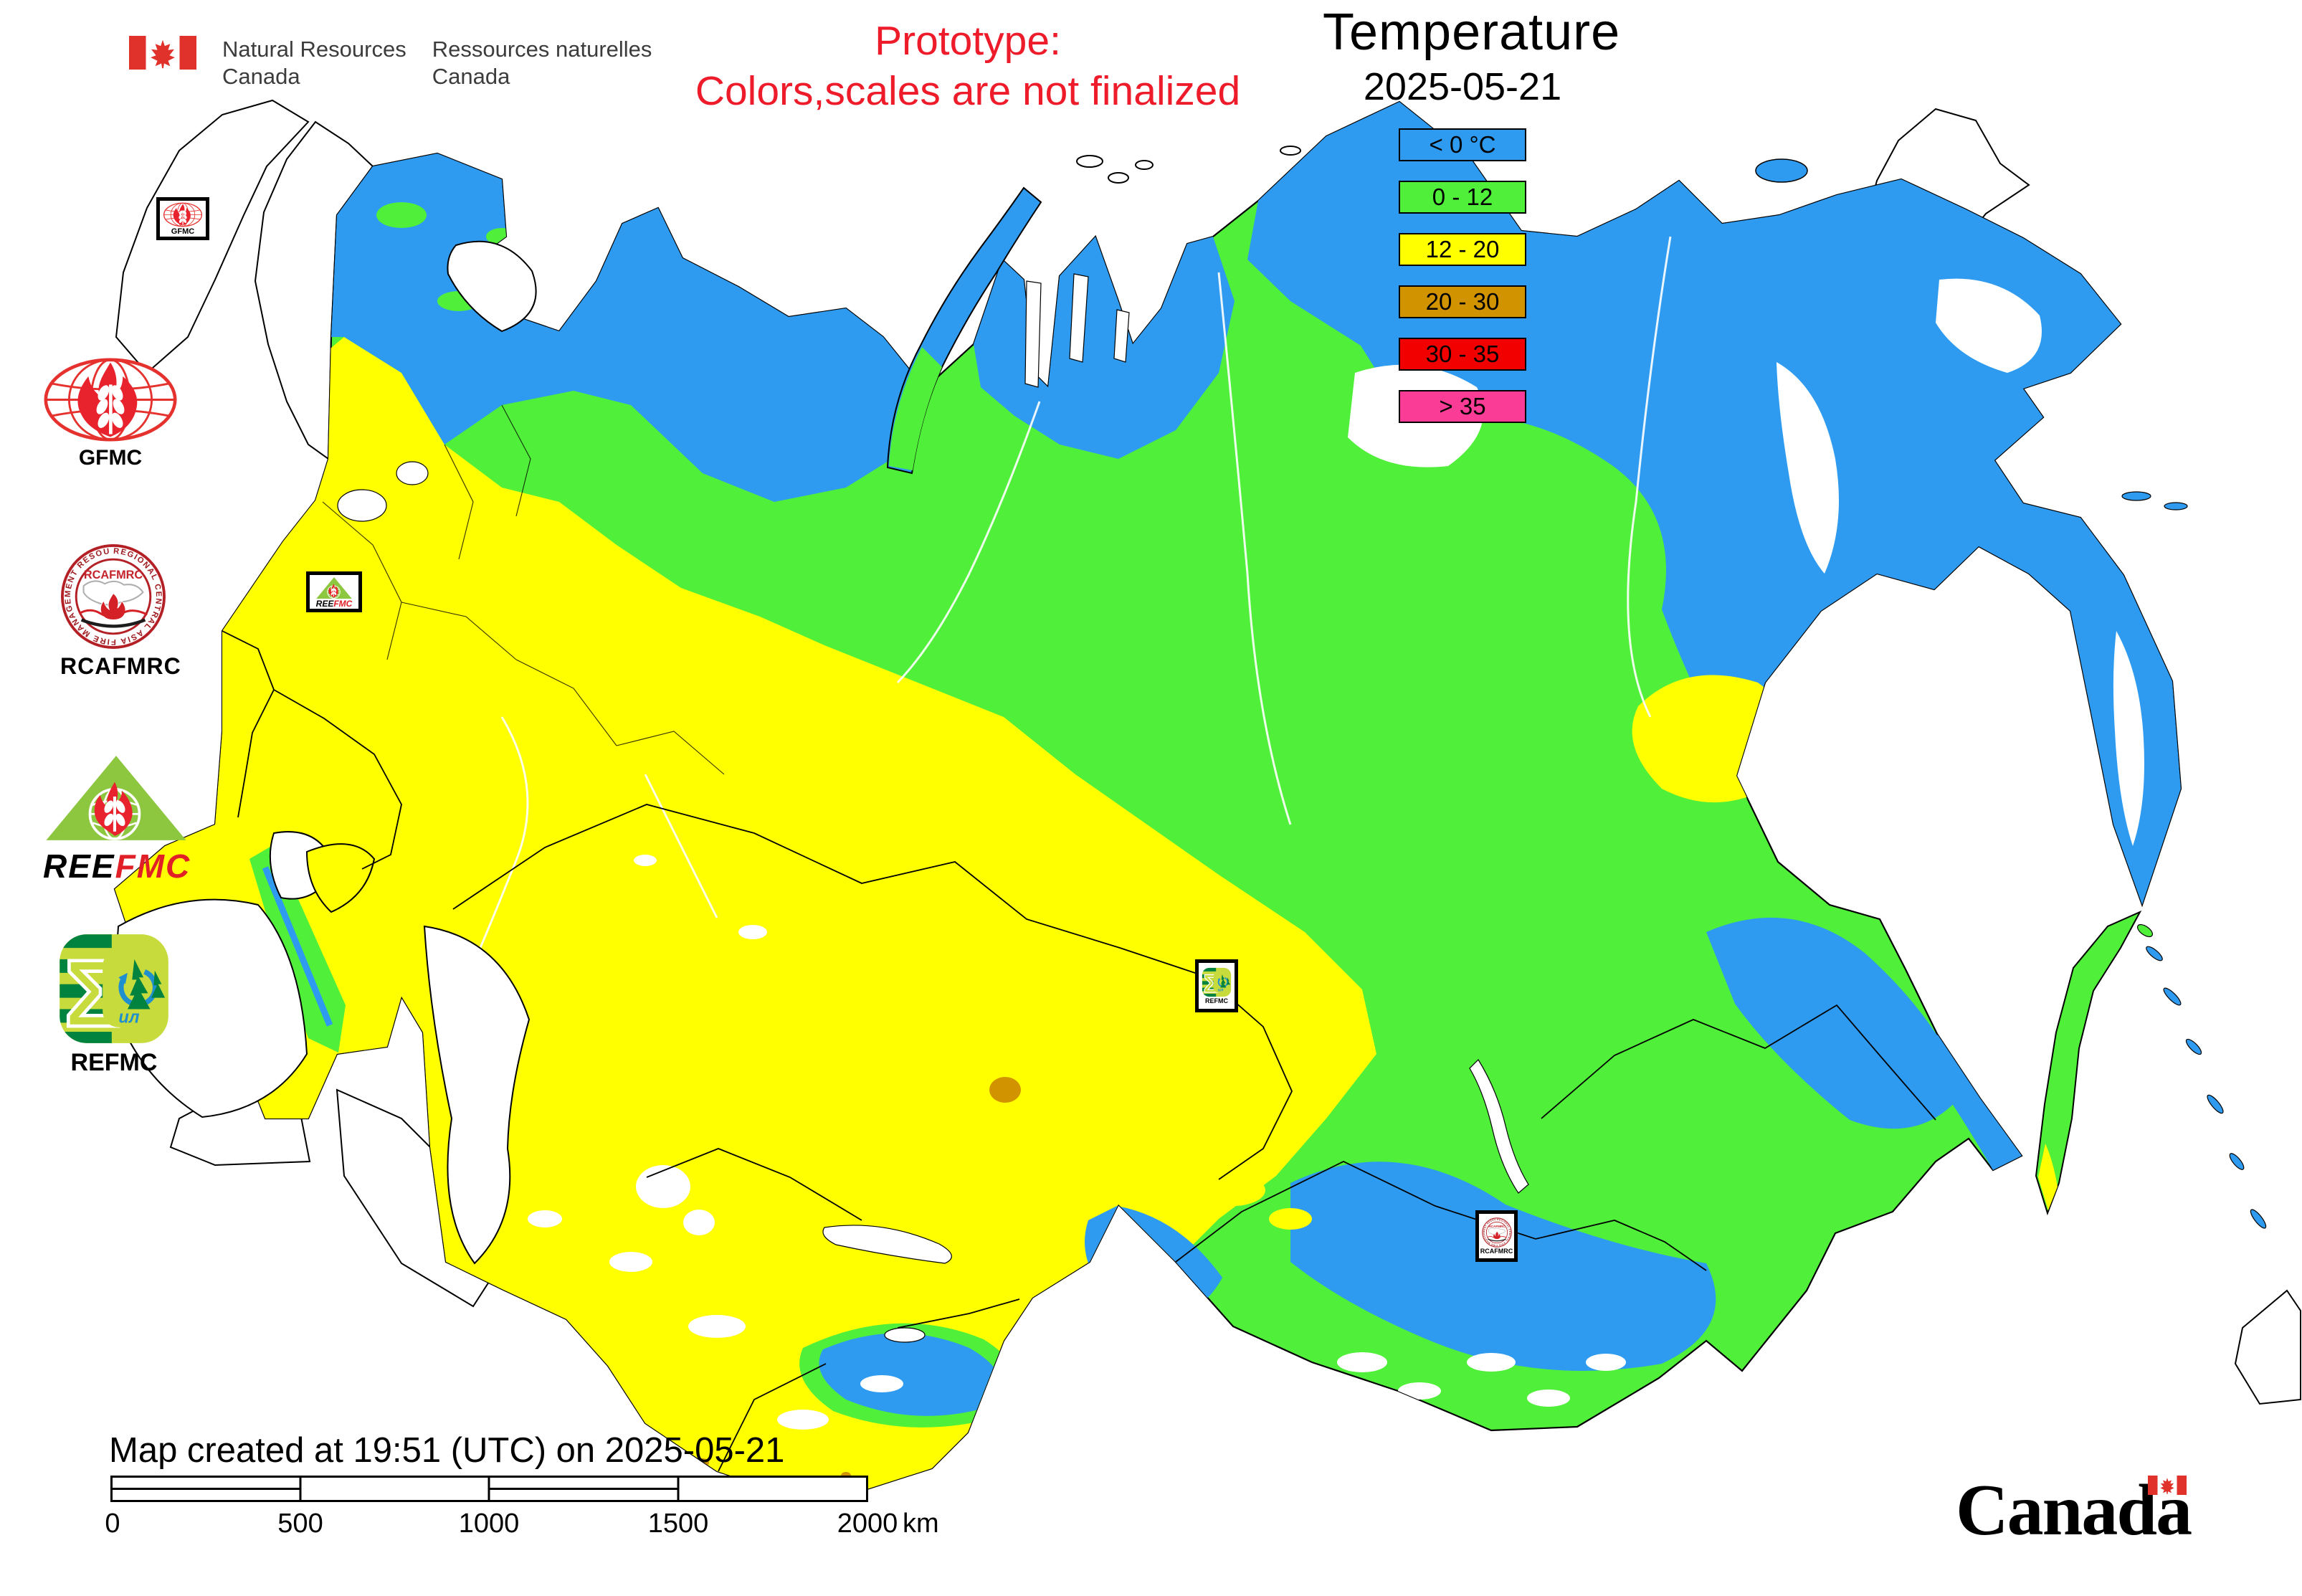 This screenshot has height=1596, width=2302. Describe the element at coordinates (314, 63) in the screenshot. I see `nrcan-signature-en: Natural Resources Canada` at that location.